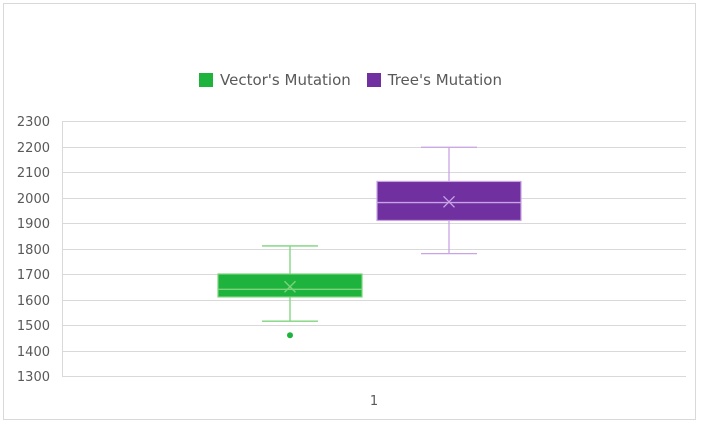 The width and height of the screenshot is (701, 425). I want to click on legend-label-tree: Tree's Mutation, so click(444, 80).